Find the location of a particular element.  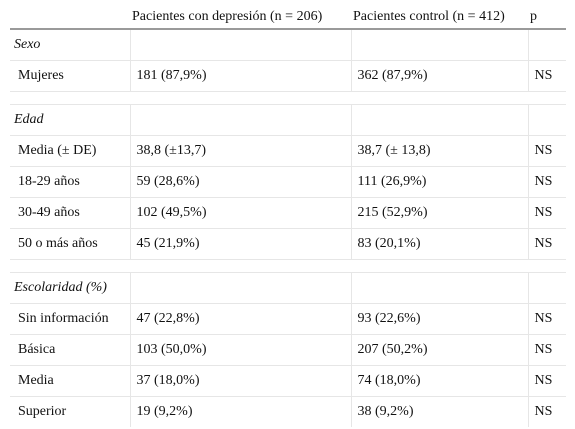

control-value: 38 (9,2%) is located at coordinates (440, 411).